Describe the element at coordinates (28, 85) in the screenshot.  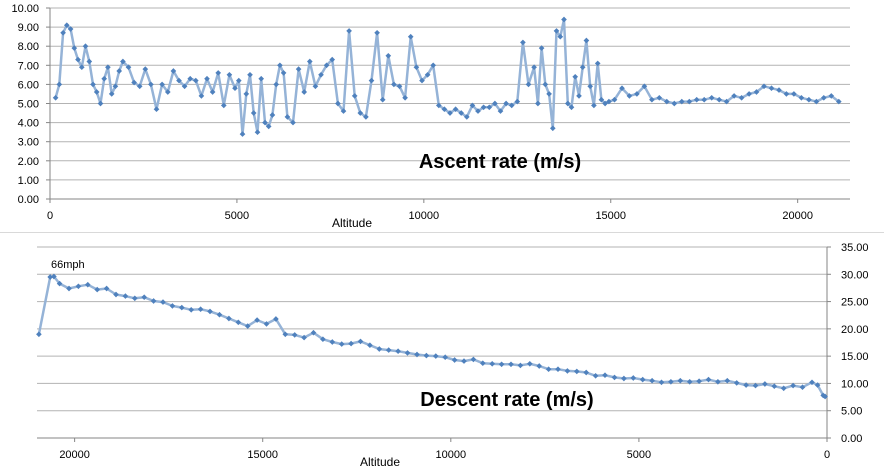
I see `ascent-y-tick-label: 6.00` at that location.